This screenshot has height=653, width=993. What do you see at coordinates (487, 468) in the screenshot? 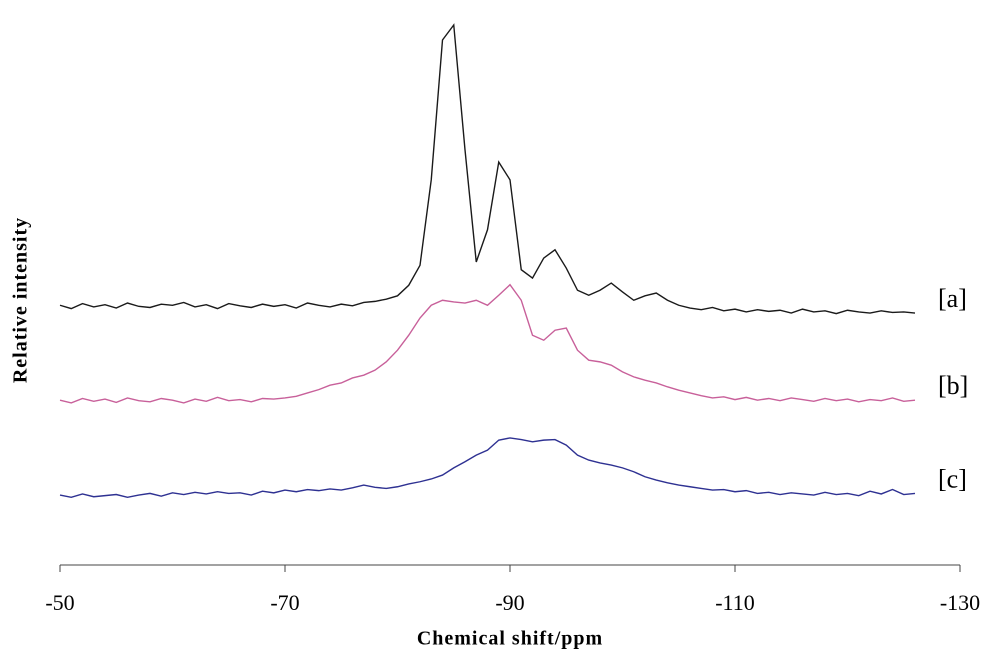
I see `spectrum-line` at bounding box center [487, 468].